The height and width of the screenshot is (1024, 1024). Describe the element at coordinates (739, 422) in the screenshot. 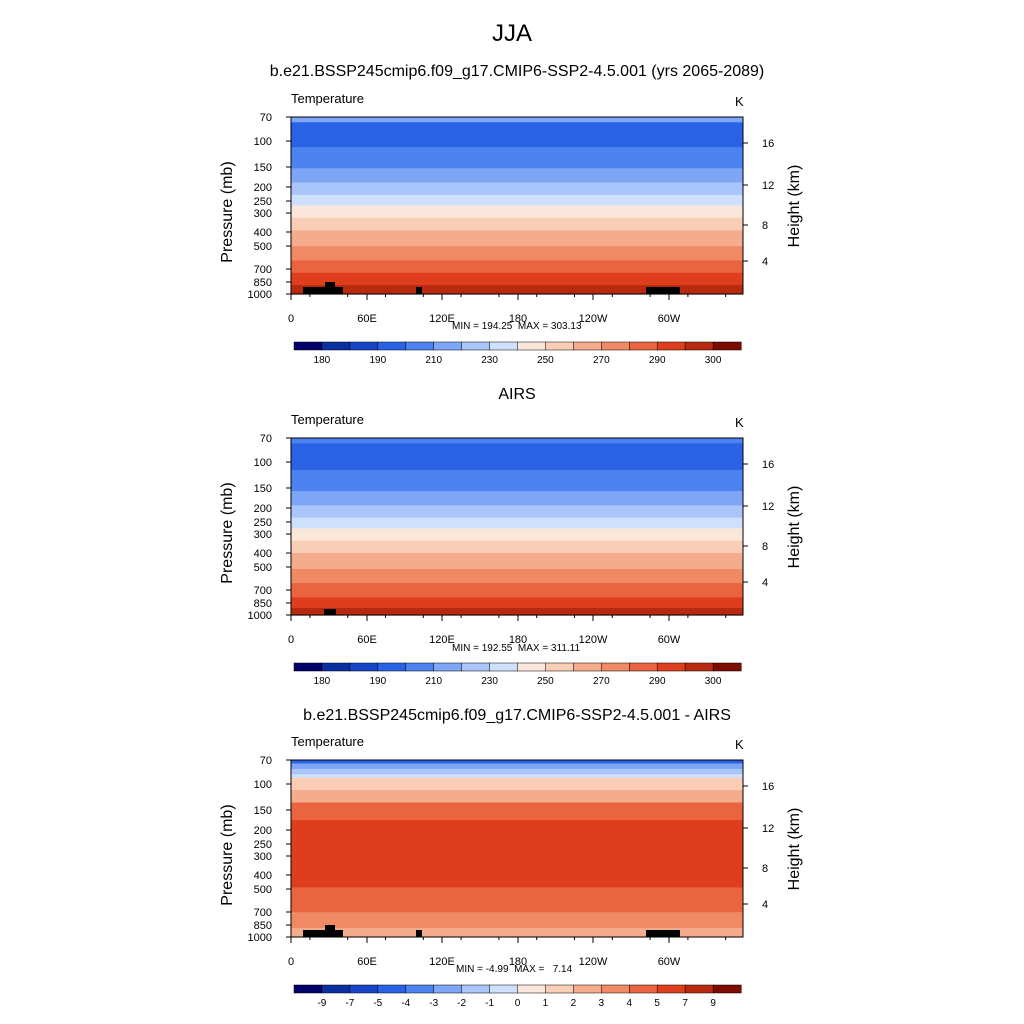

I see `panel-2-units-label: K` at that location.